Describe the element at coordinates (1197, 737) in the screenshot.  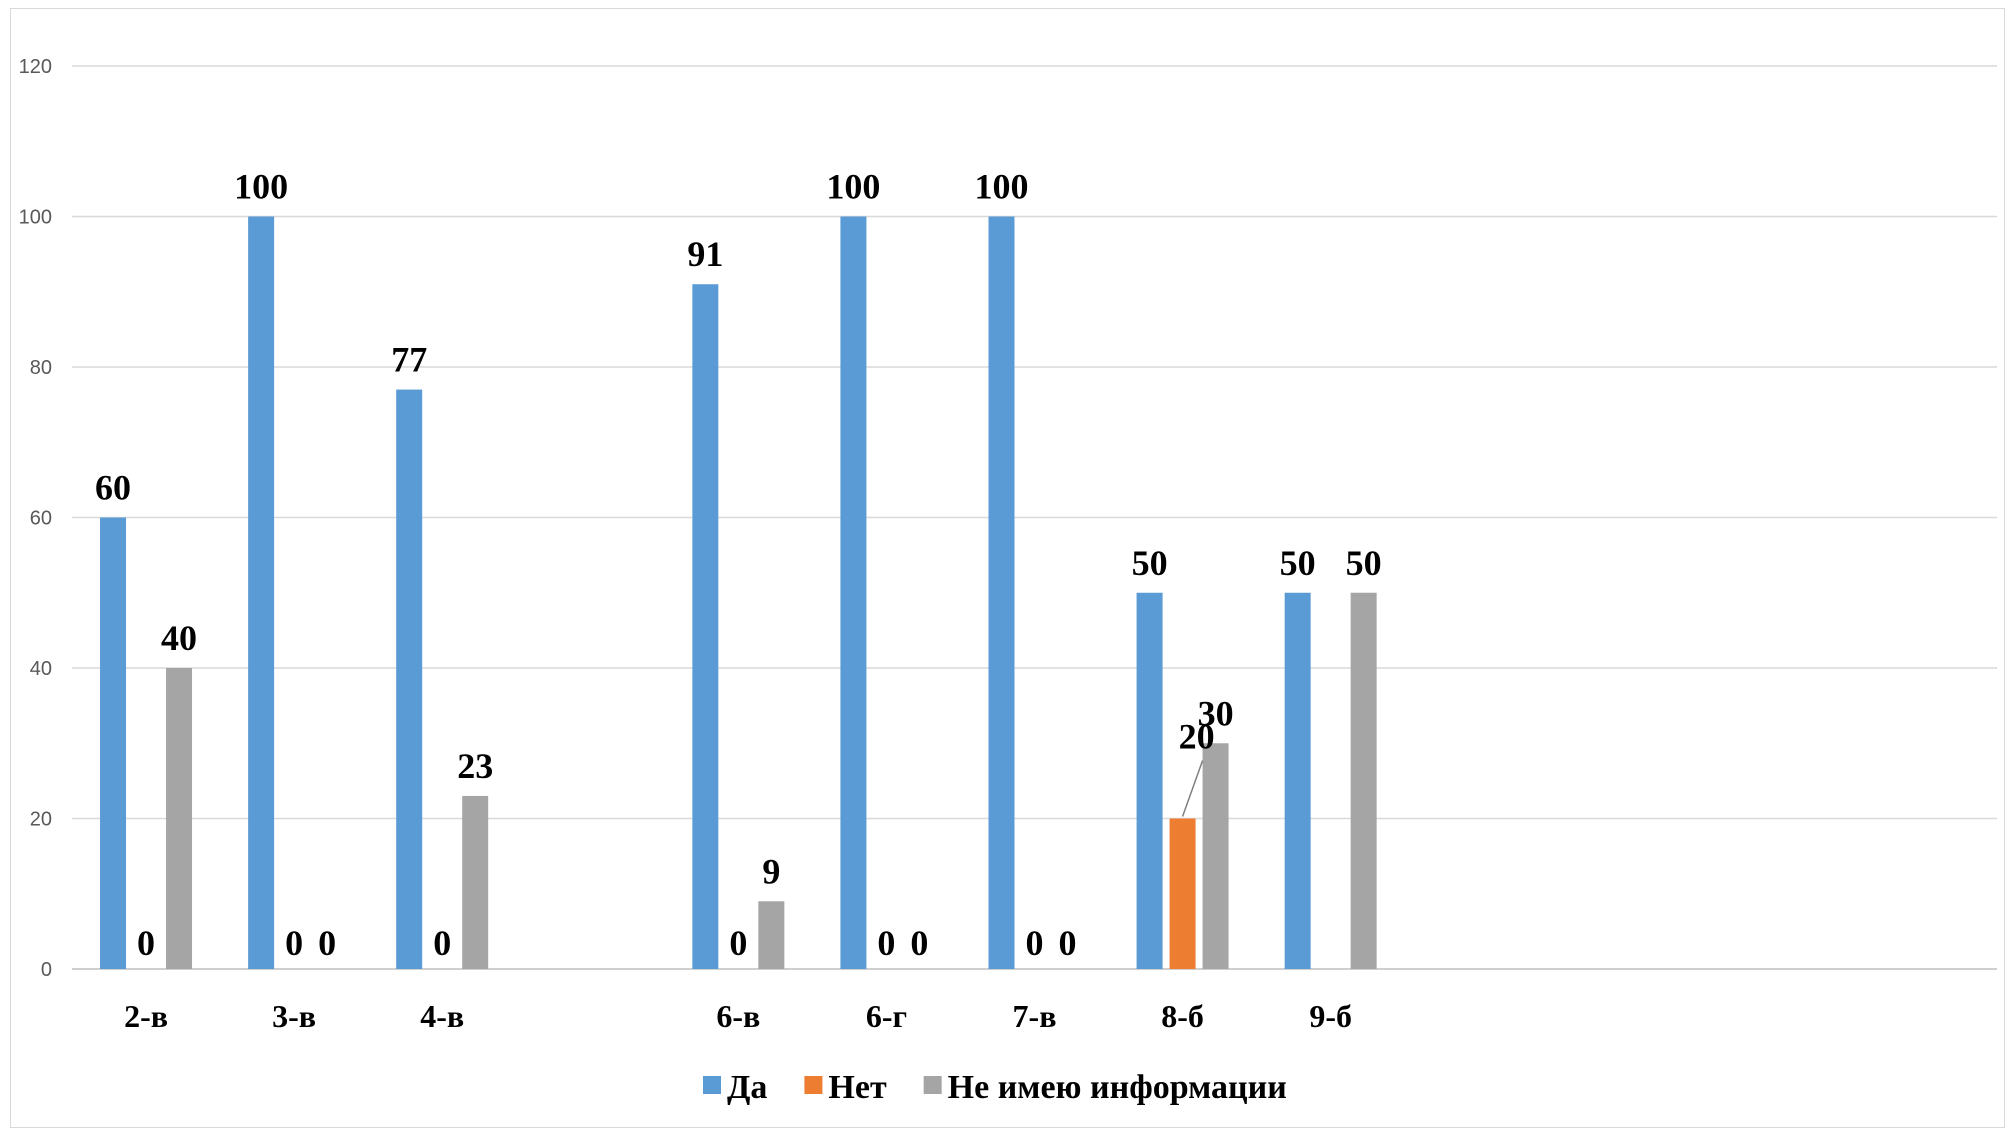
I see `data-label: 20` at that location.